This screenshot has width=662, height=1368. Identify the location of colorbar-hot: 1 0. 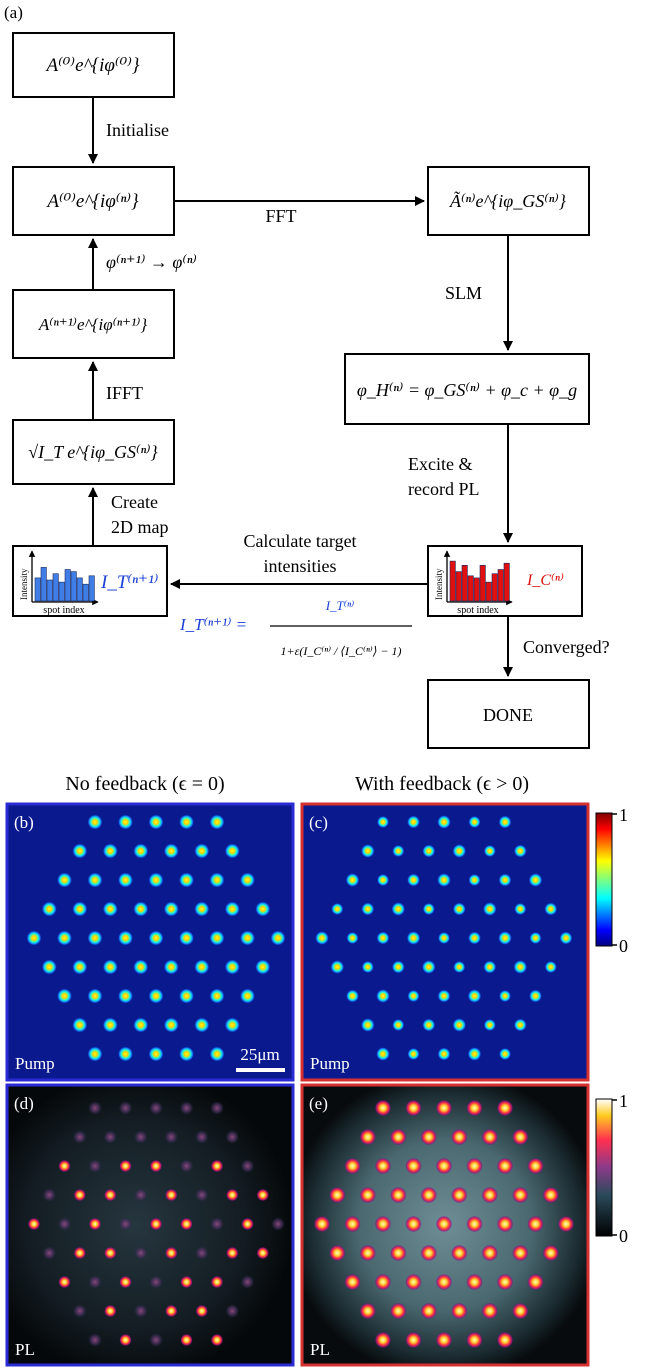
(611, 1168).